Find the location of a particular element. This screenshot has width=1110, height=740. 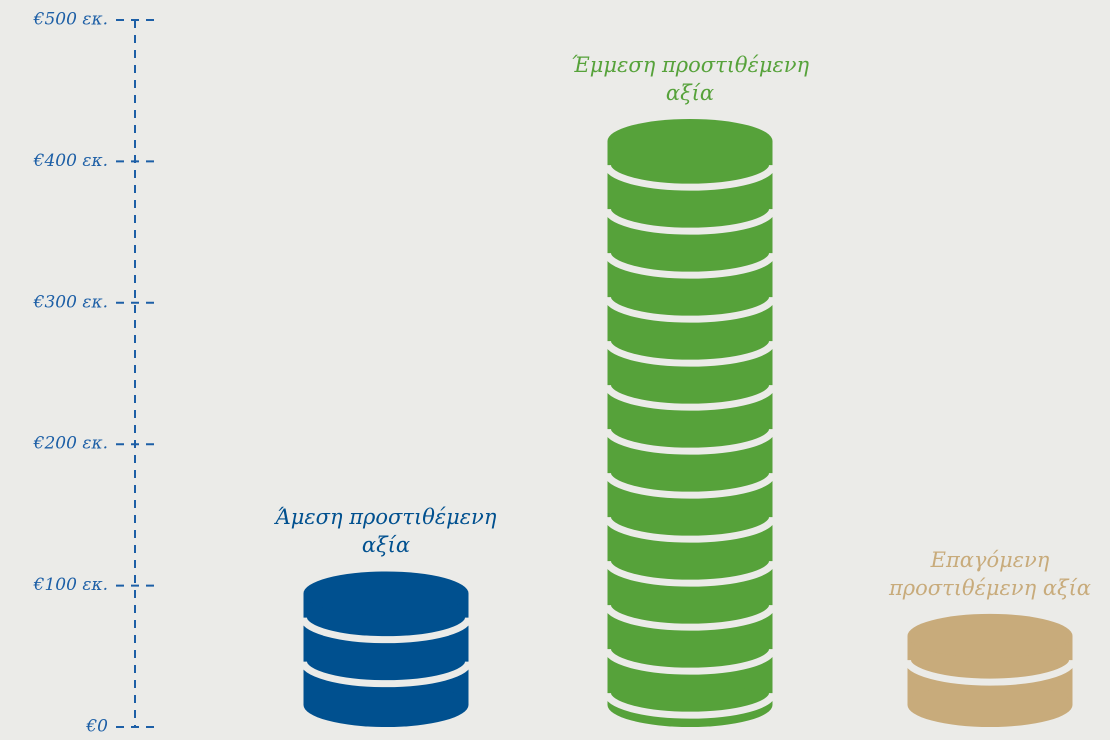

y-tick-label: €0 is located at coordinates (96, 727).